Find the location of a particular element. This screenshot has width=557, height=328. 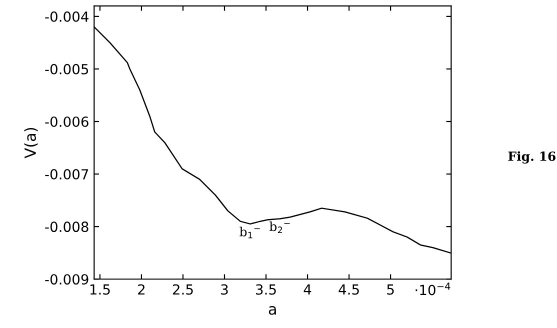

annotation: b$_{1}$$^{−}$ is located at coordinates (250, 232).